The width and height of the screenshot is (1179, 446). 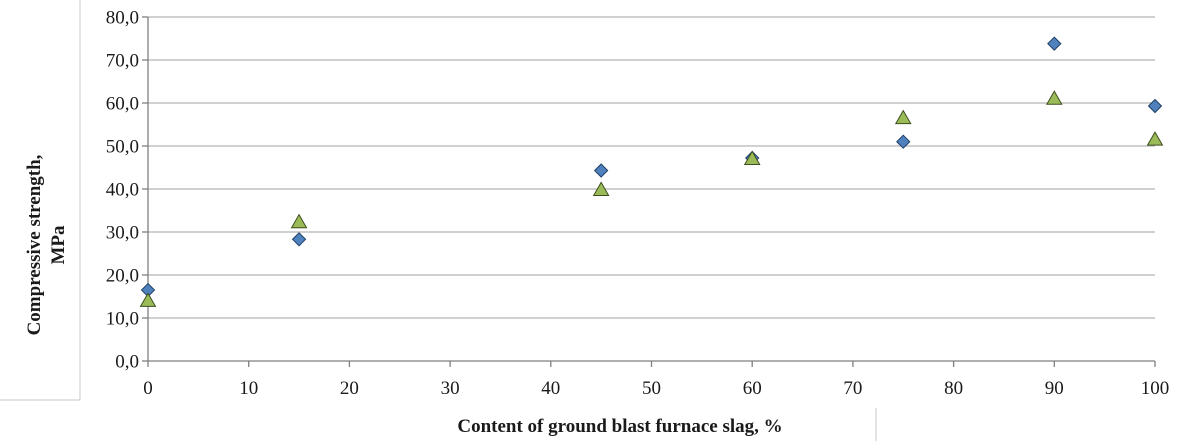 What do you see at coordinates (122, 319) in the screenshot?
I see `y-tick-label: 10,0` at bounding box center [122, 319].